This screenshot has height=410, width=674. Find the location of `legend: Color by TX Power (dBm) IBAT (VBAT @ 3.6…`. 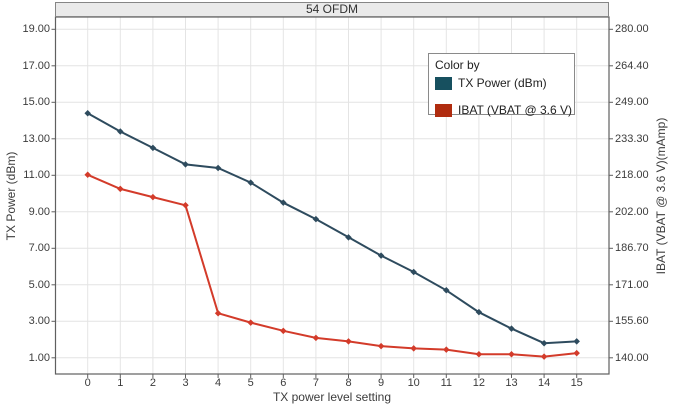

legend: Color by TX Power (dBm) IBAT (VBAT @ 3.6… is located at coordinates (501, 85).